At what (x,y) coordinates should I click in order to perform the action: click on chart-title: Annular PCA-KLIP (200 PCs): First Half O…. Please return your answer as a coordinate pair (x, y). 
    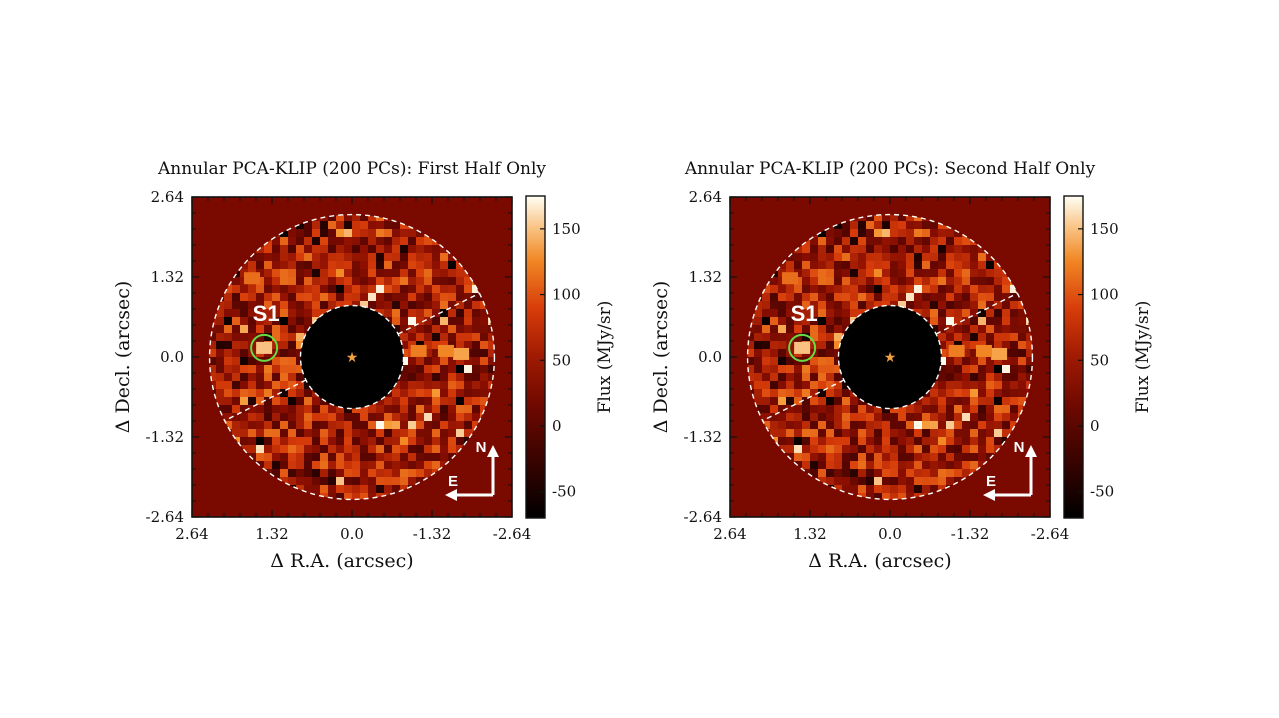
    Looking at the image, I should click on (351, 169).